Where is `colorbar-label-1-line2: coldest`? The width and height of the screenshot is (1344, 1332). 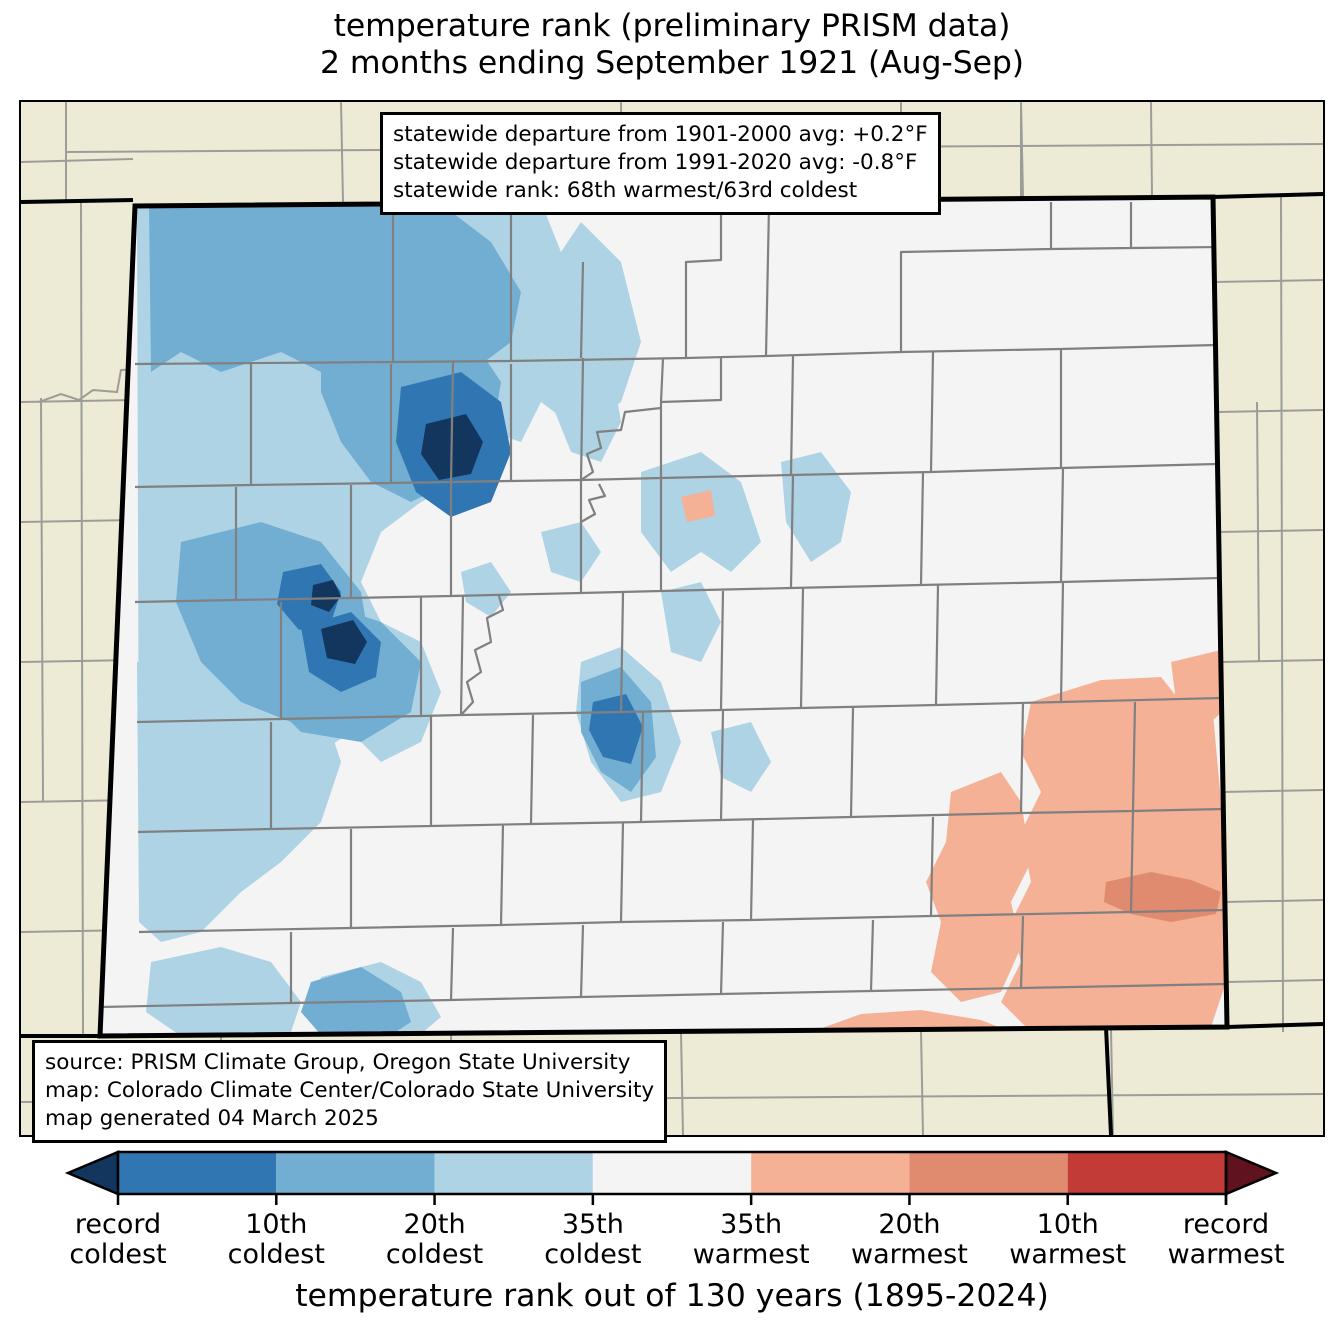 colorbar-label-1-line2: coldest is located at coordinates (276, 1255).